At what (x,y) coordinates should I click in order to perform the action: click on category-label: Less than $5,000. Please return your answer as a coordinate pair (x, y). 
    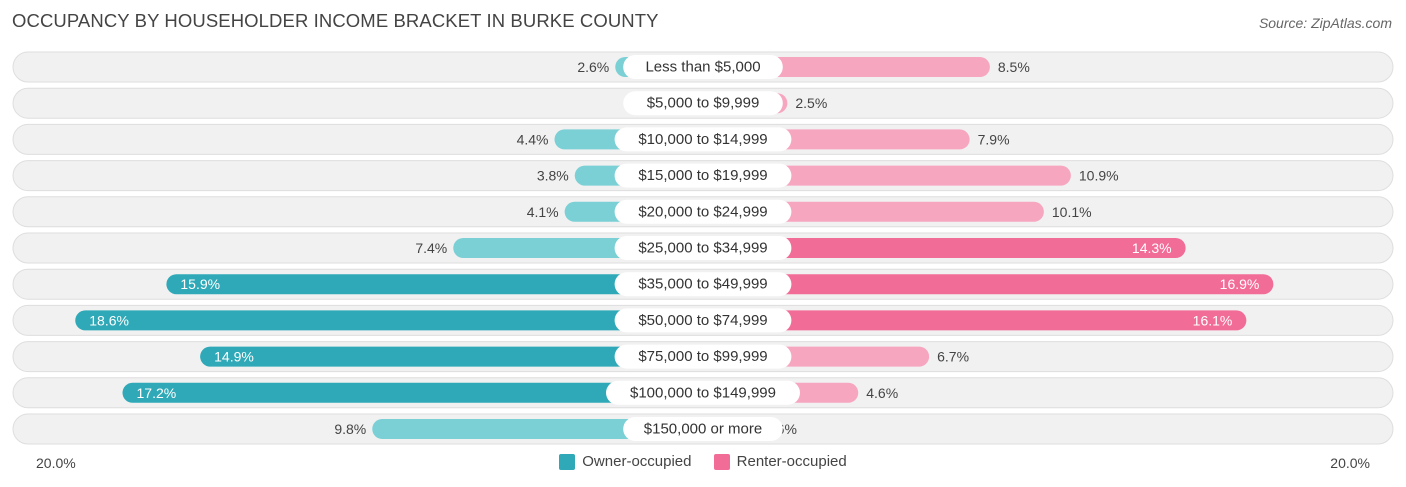
    Looking at the image, I should click on (702, 67).